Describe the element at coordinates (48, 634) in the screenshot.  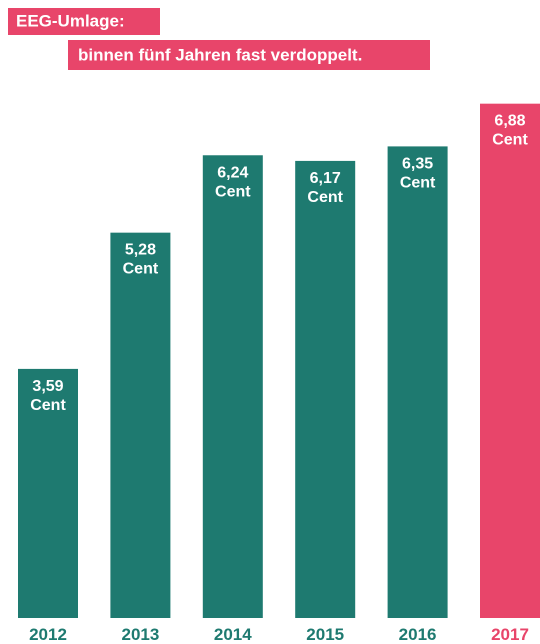
I see `x-tick-label: 2012` at that location.